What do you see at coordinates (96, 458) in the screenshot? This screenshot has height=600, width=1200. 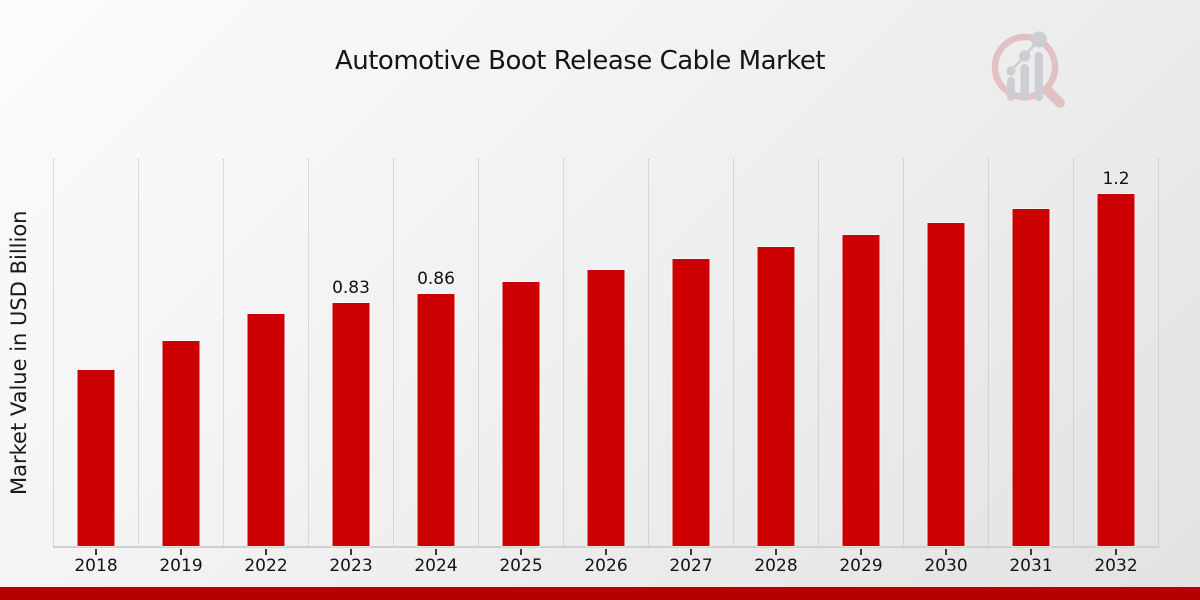 I see `bar-2018` at bounding box center [96, 458].